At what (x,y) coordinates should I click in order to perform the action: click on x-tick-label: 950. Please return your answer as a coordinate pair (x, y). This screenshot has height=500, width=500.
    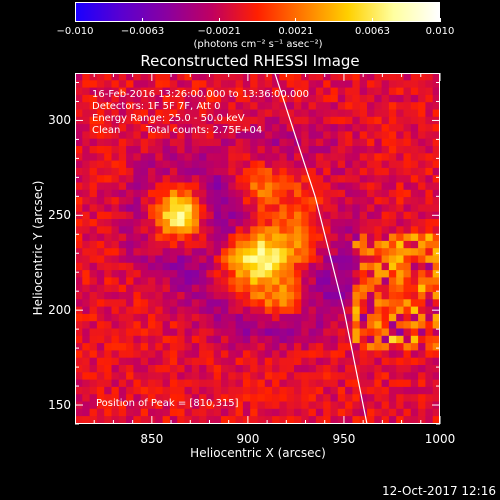
    Looking at the image, I should click on (344, 439).